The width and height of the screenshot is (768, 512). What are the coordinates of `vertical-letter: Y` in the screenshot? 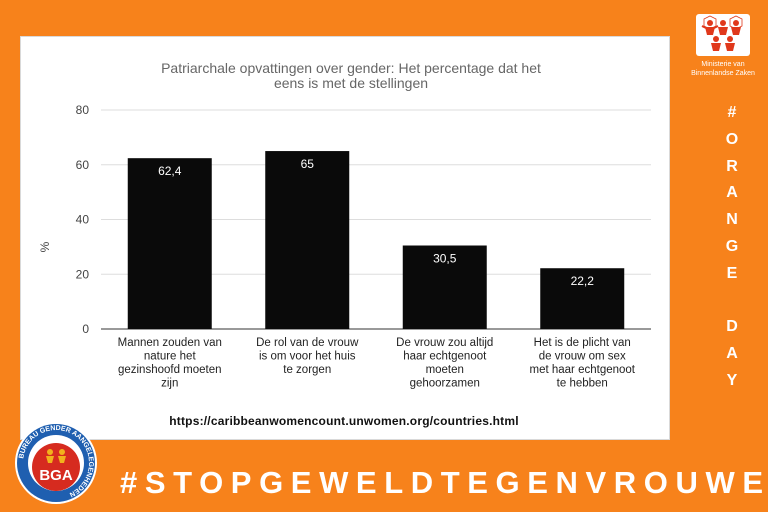 It's located at (732, 380).